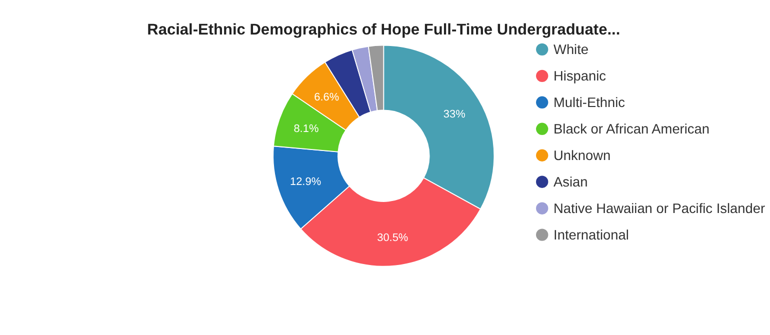 The image size is (770, 335). Describe the element at coordinates (306, 128) in the screenshot. I see `data-label: 8.1%` at that location.